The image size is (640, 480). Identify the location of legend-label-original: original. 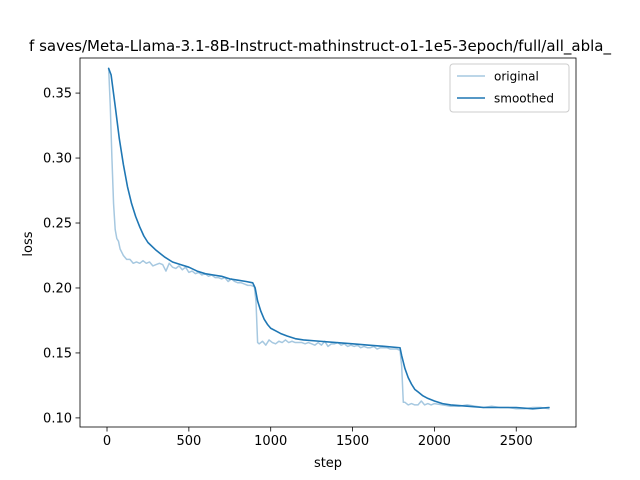
(516, 77).